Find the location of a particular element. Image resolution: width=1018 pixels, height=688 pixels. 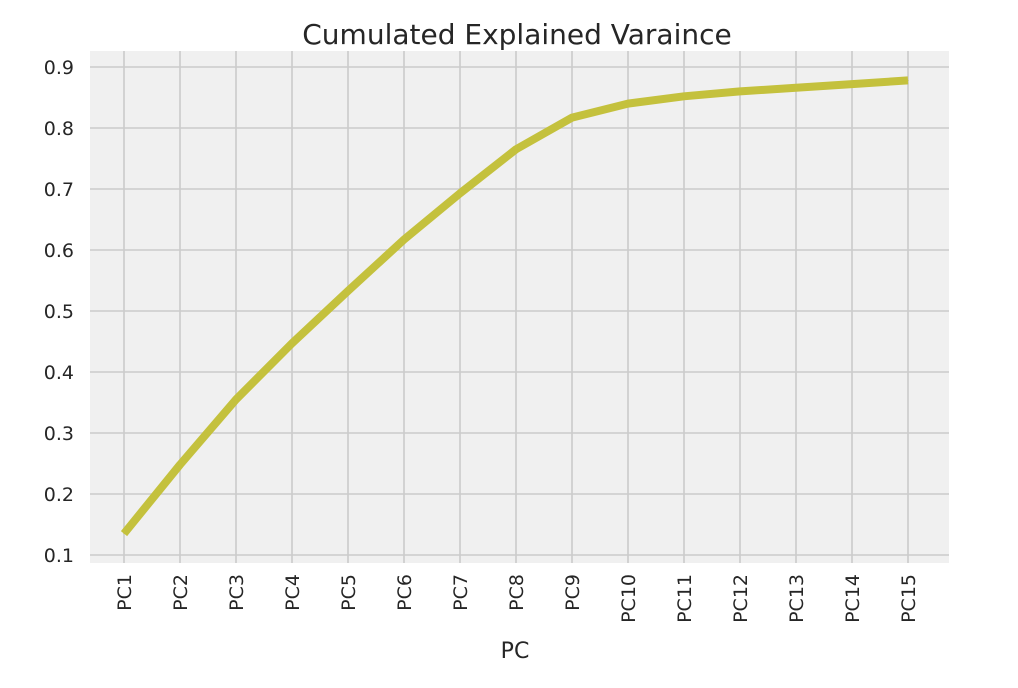

y-tick-label: 0.9 is located at coordinates (59, 68).